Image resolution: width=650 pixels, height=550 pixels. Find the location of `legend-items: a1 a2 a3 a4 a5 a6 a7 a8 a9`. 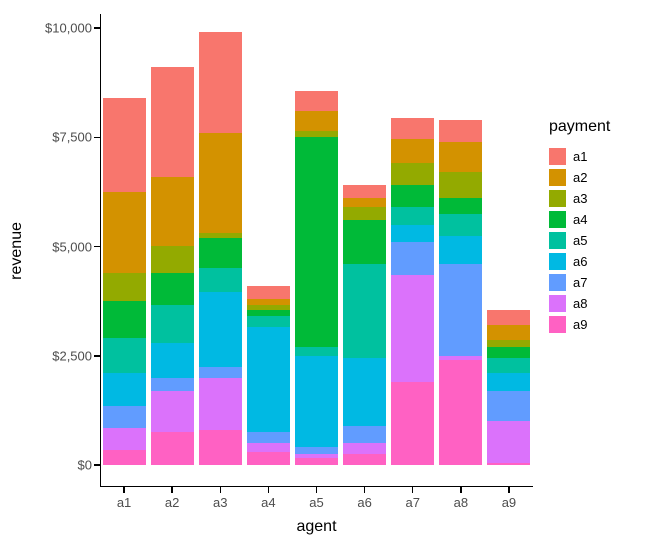

legend-items: a1 a2 a3 a4 a5 a6 a7 a8 a9 is located at coordinates (579, 240).